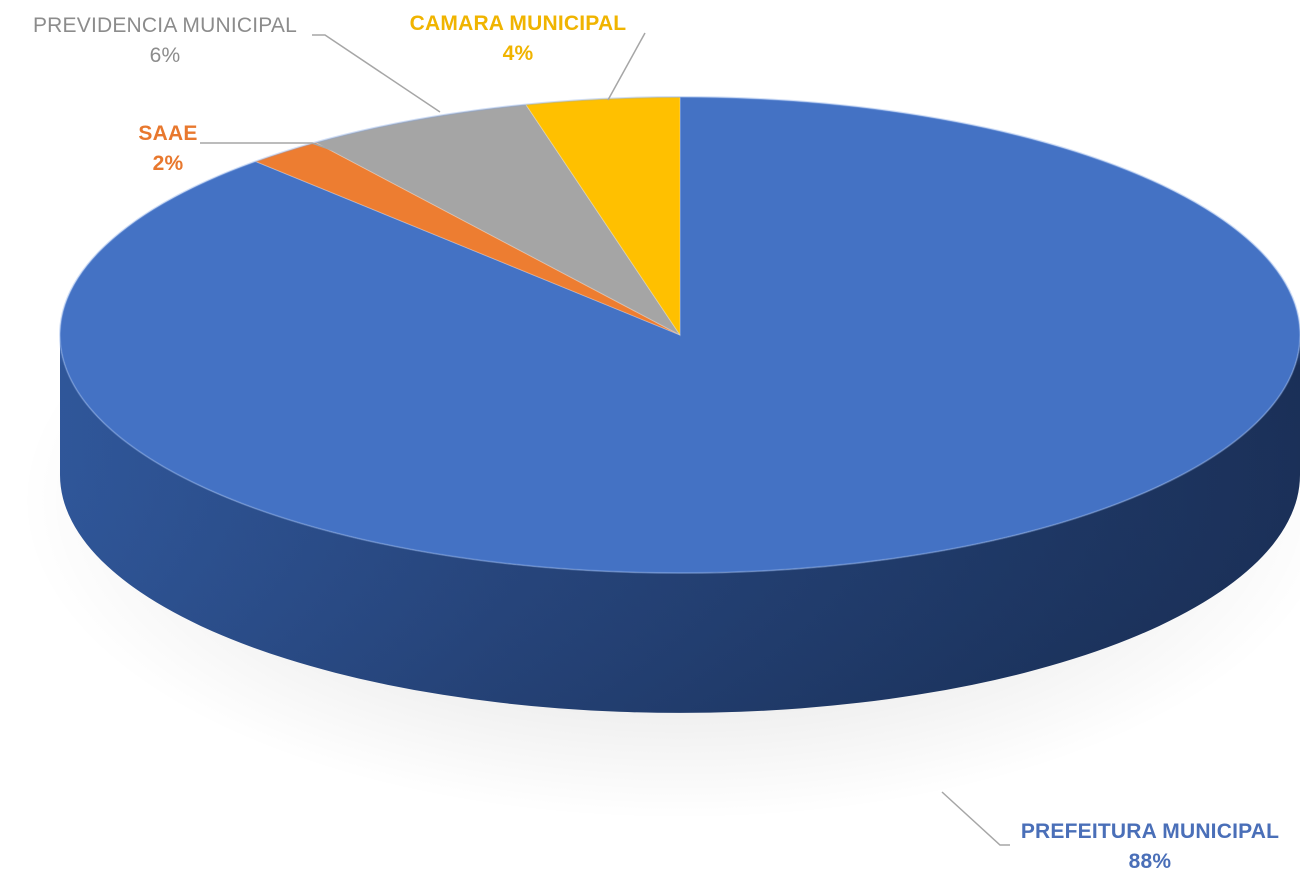 The width and height of the screenshot is (1300, 879). What do you see at coordinates (518, 53) in the screenshot?
I see `data-label-pct-3: 4%` at bounding box center [518, 53].